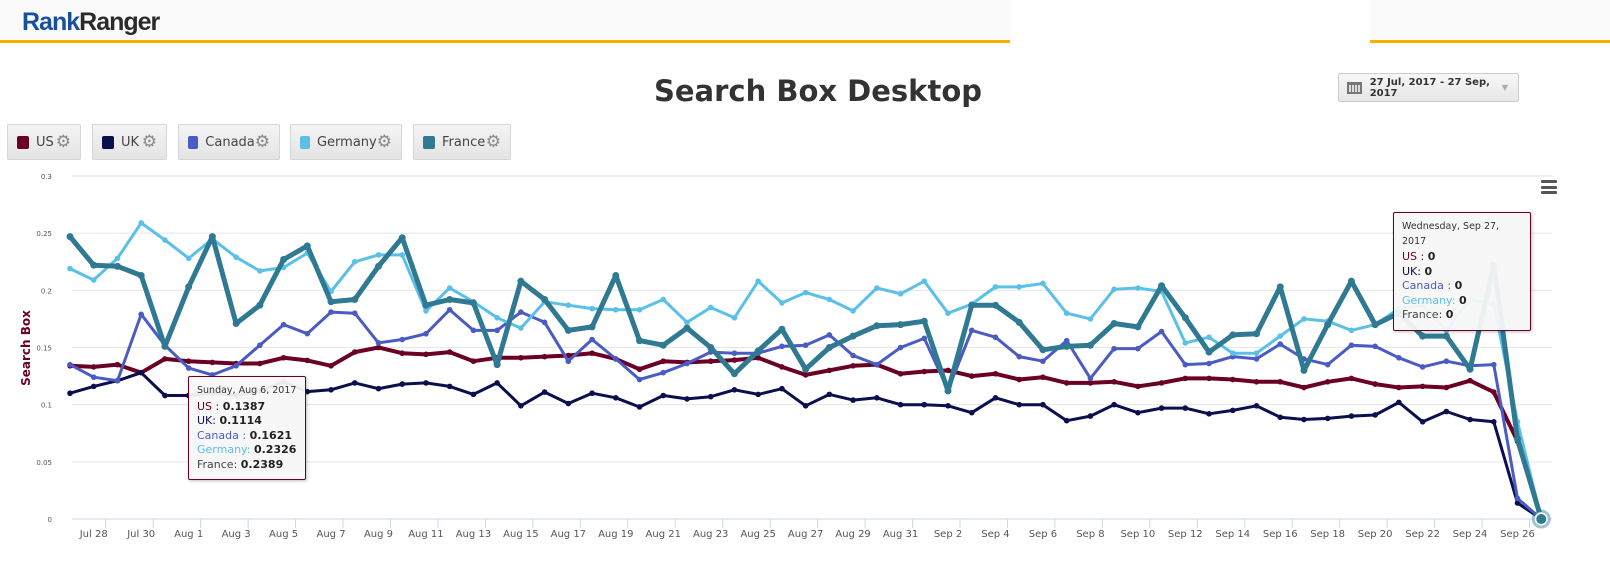 This screenshot has height=562, width=1610. I want to click on date-range-label: 27 Jul, 2017 - 27 Sep, 2017, so click(1429, 87).